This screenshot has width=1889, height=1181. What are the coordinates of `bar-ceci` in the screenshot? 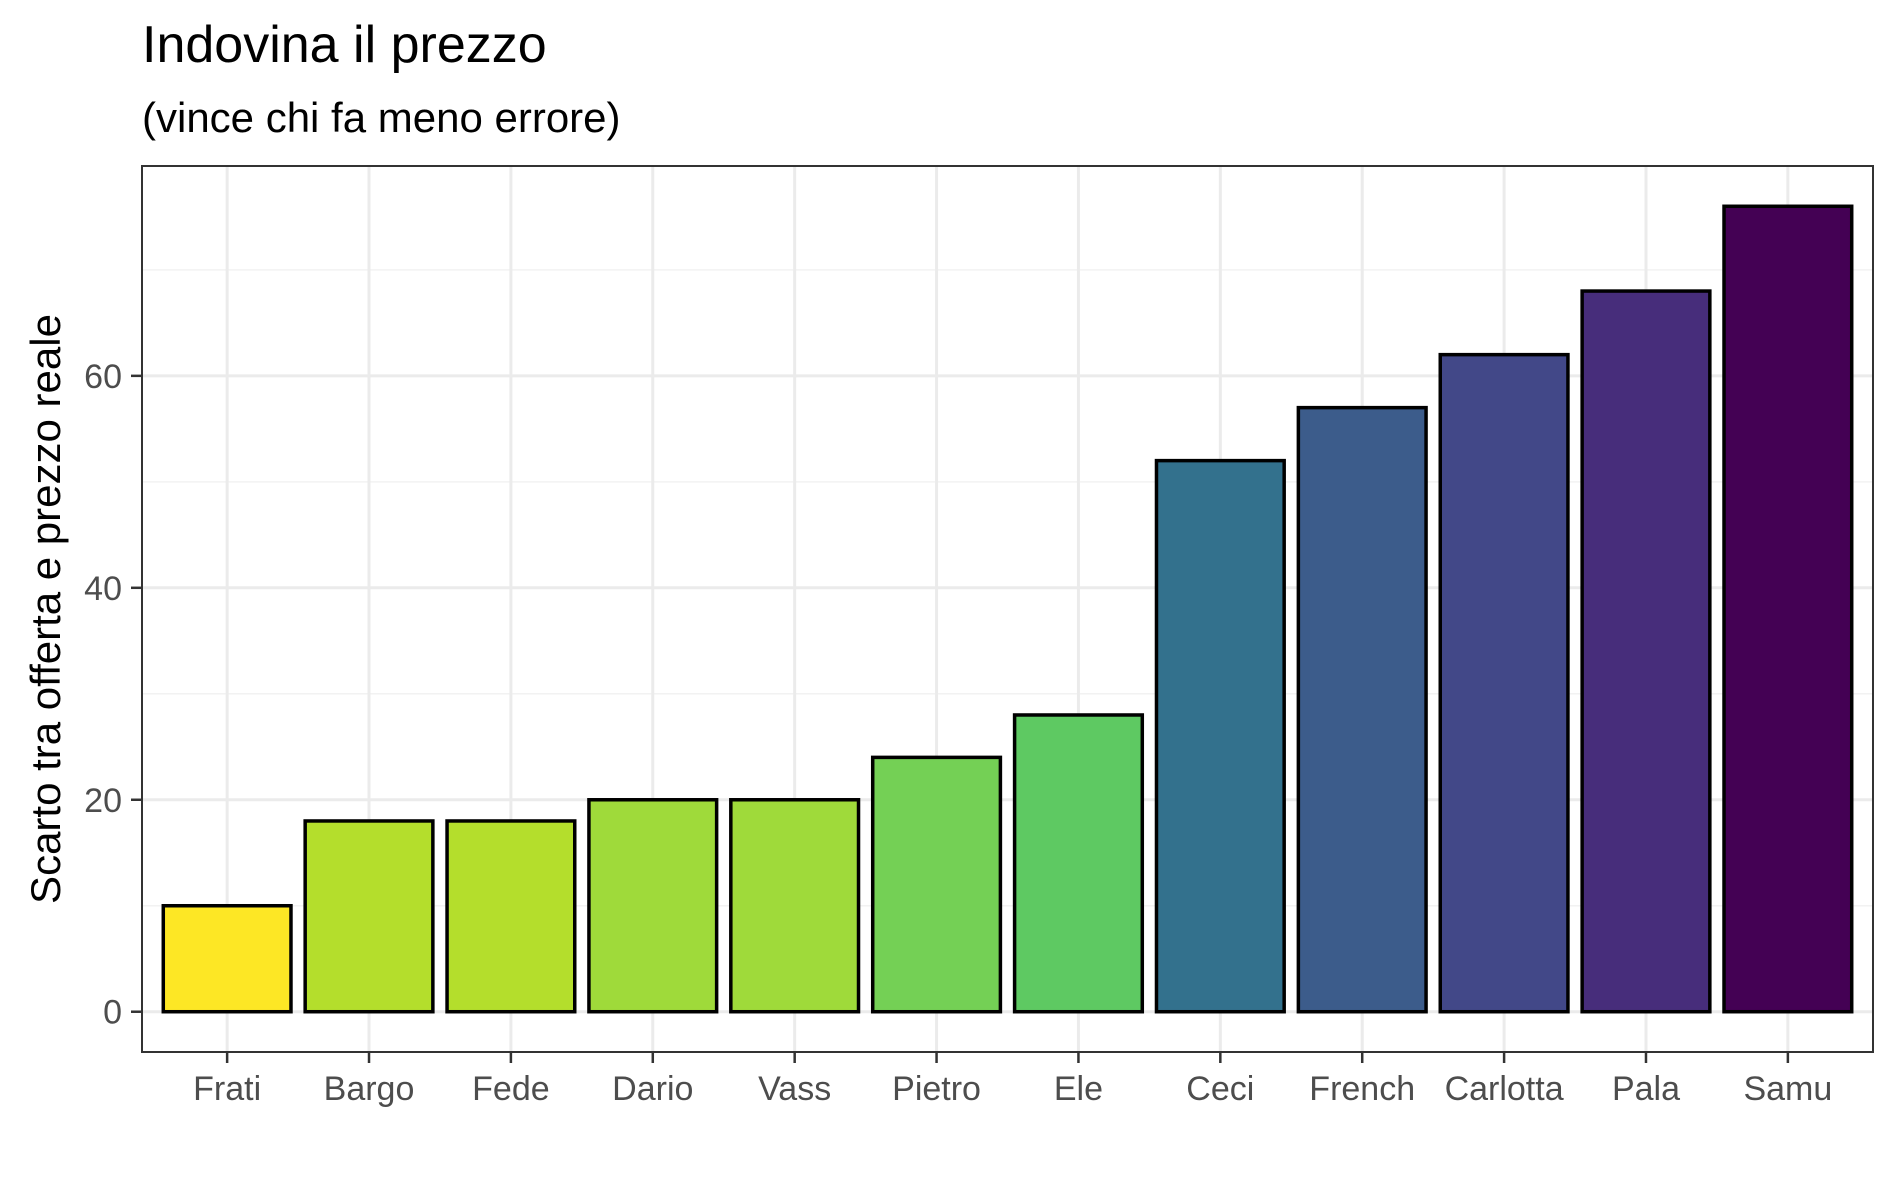 It's located at (1220, 736).